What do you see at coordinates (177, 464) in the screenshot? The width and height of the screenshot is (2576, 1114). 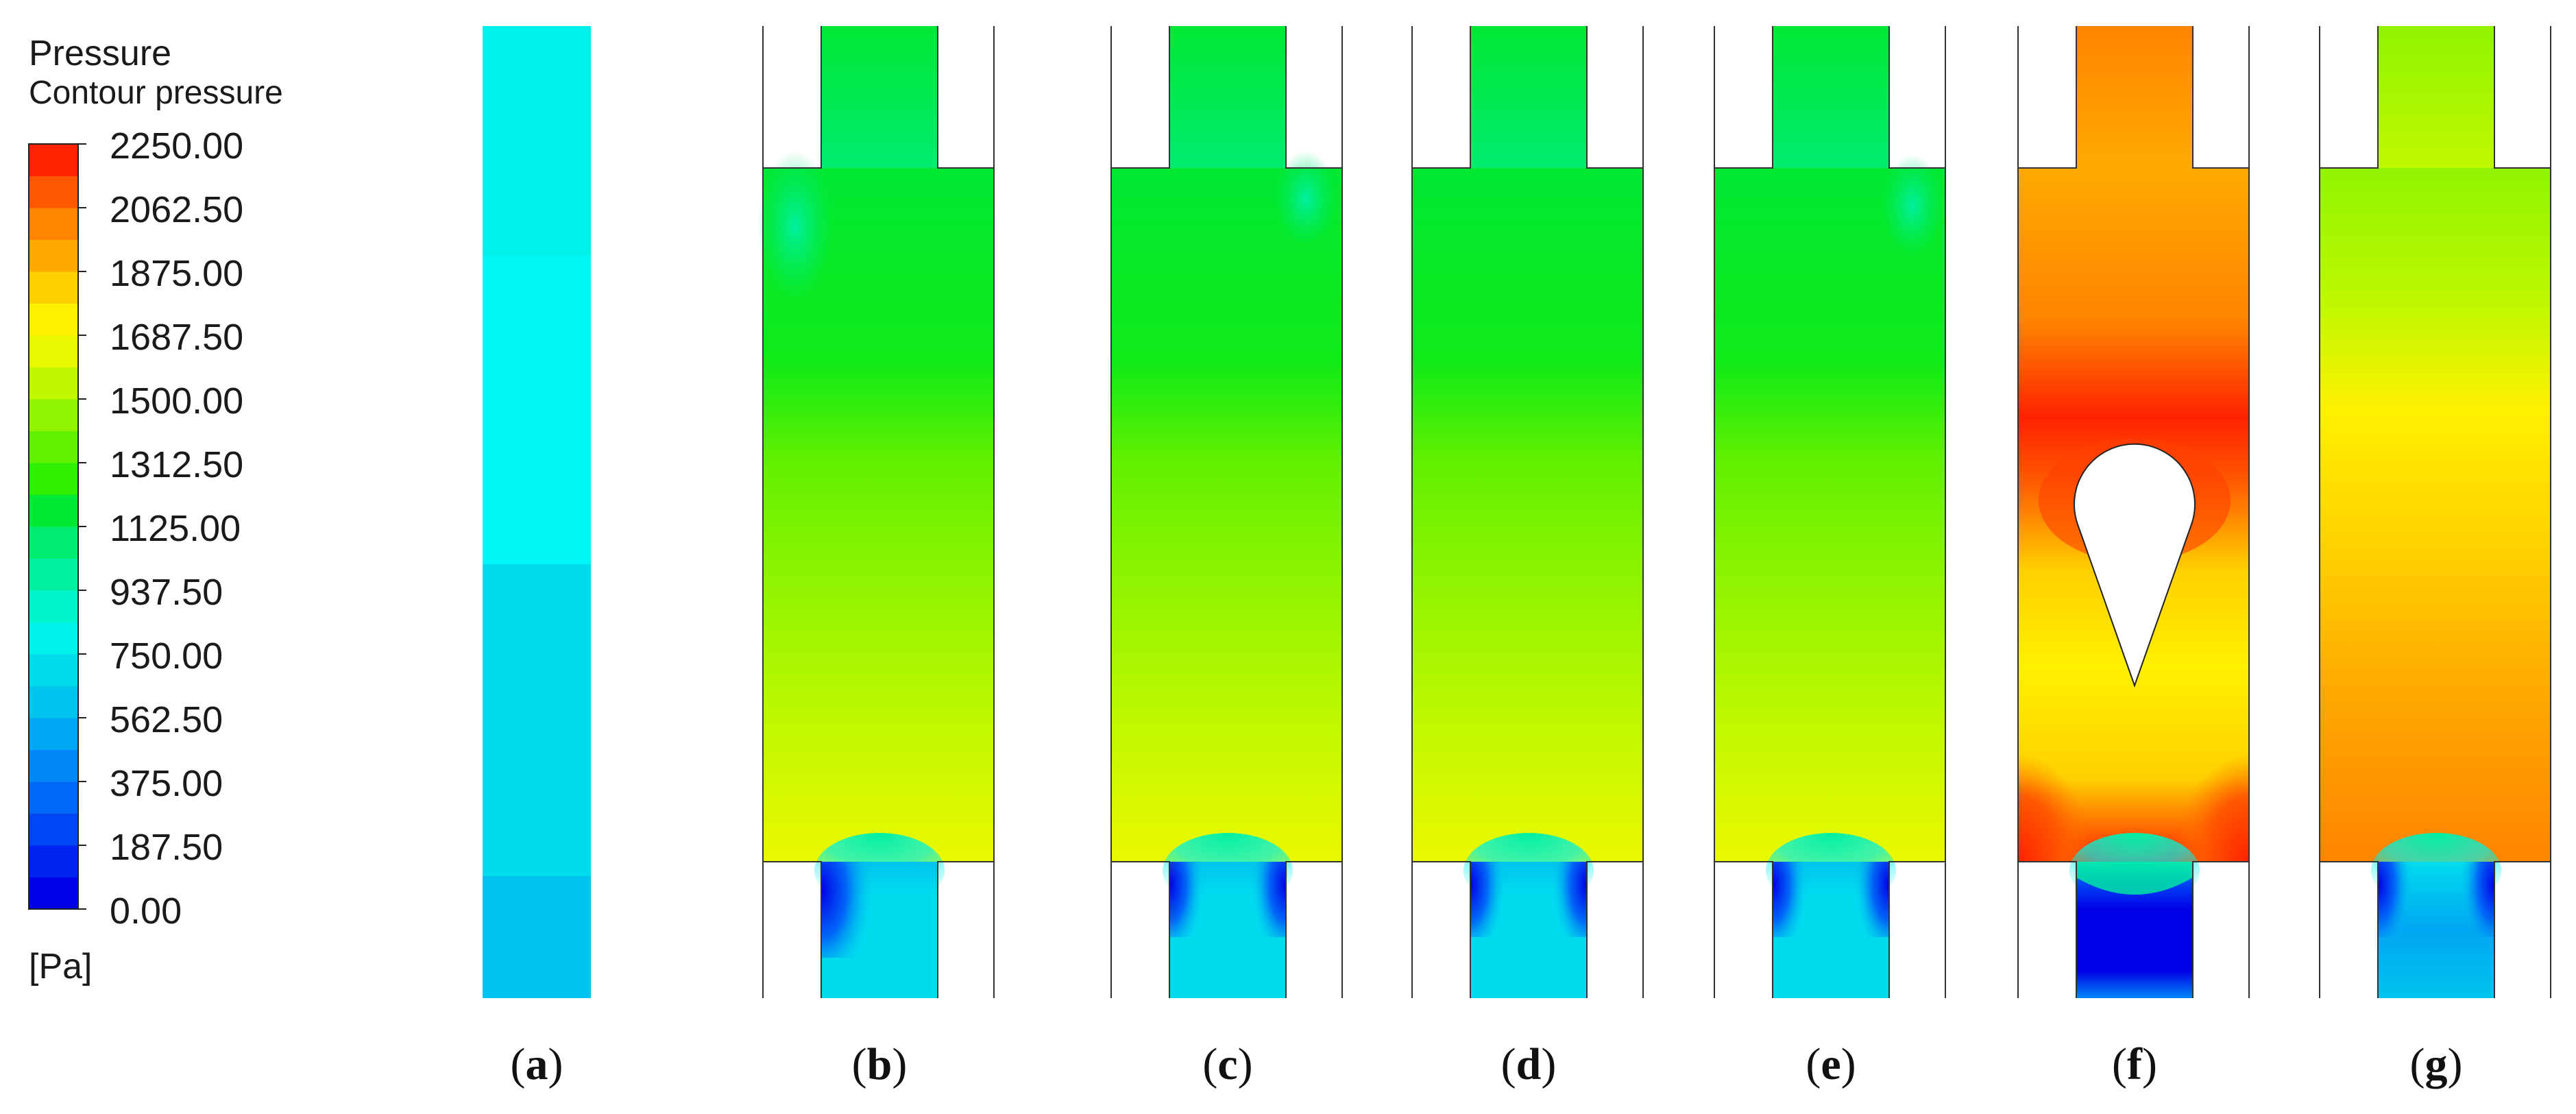 I see `legend-tick-label: 1312.50` at bounding box center [177, 464].